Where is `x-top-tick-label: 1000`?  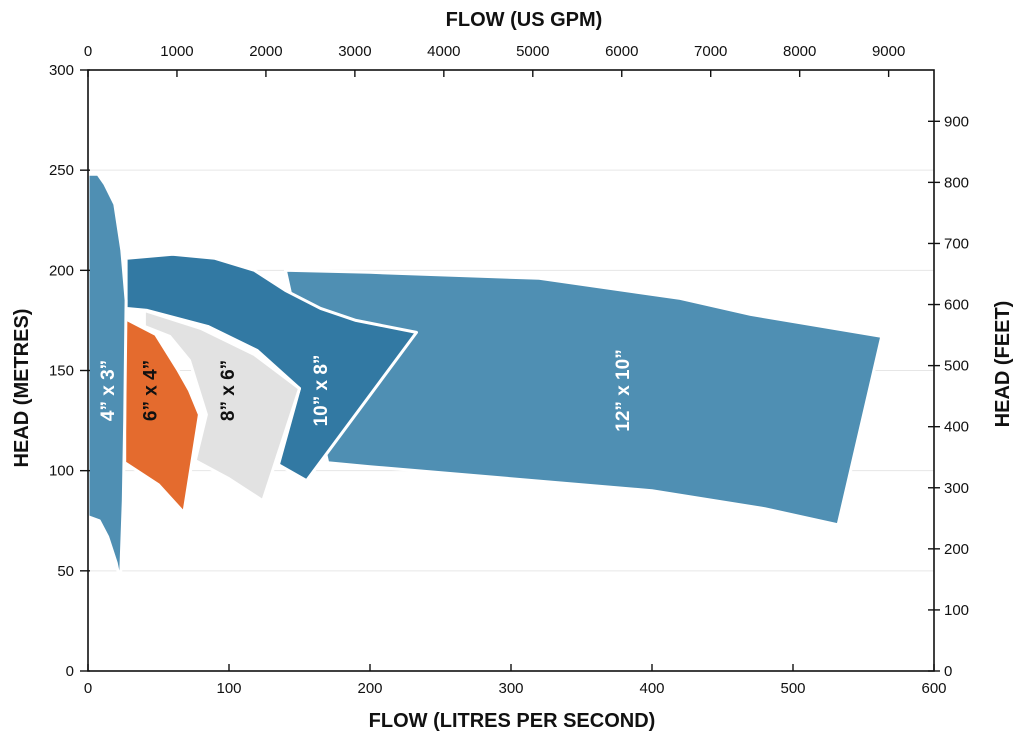
x-top-tick-label: 1000 is located at coordinates (176, 51).